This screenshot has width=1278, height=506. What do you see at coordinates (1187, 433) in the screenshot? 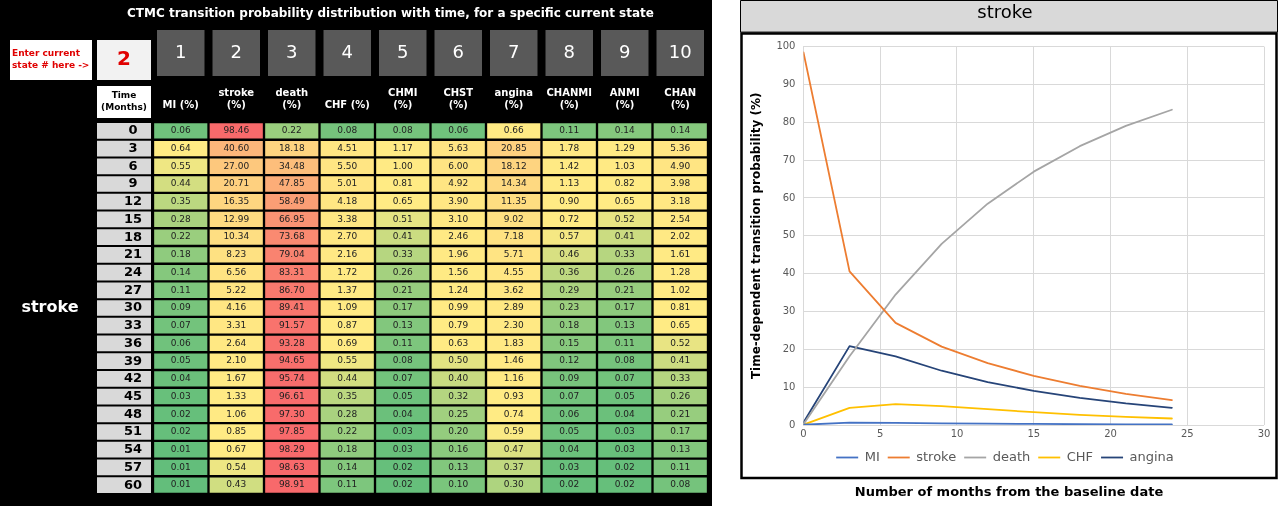
I see `x-tick-label: 25` at bounding box center [1187, 433].